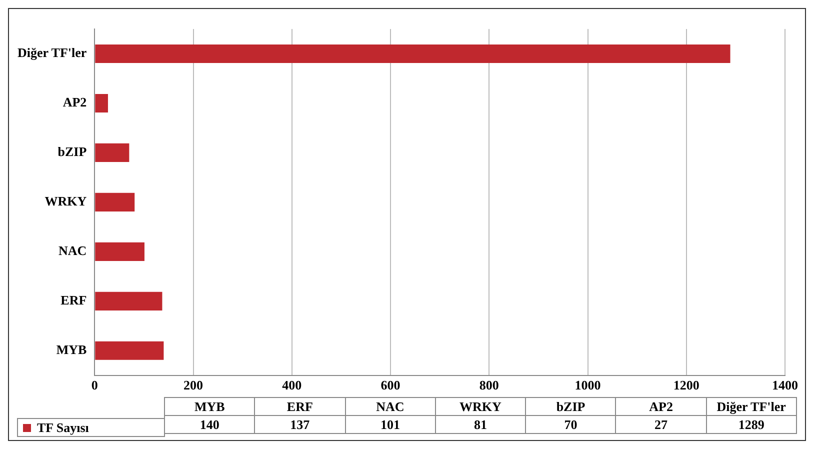  What do you see at coordinates (300, 425) in the screenshot?
I see `text: 137` at bounding box center [300, 425].